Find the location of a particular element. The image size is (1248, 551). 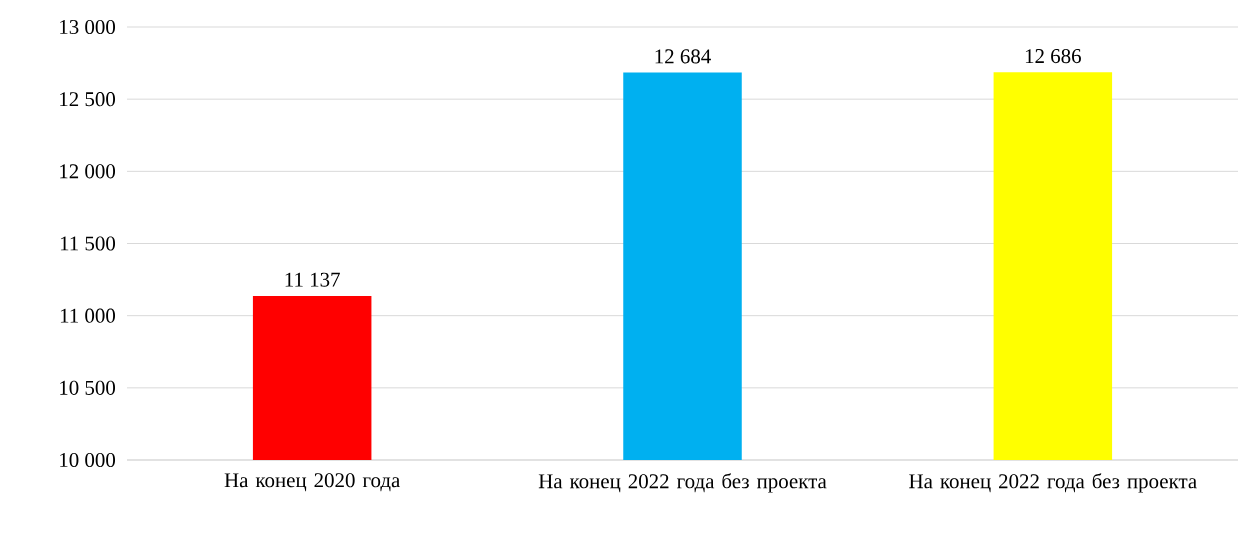

data-label: 11 137 is located at coordinates (312, 279).